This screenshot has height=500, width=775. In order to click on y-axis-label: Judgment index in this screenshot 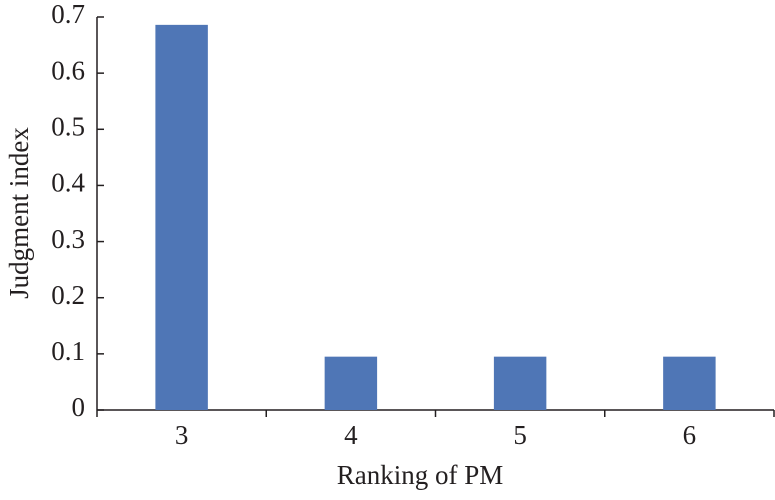, I will do `click(19, 213)`.